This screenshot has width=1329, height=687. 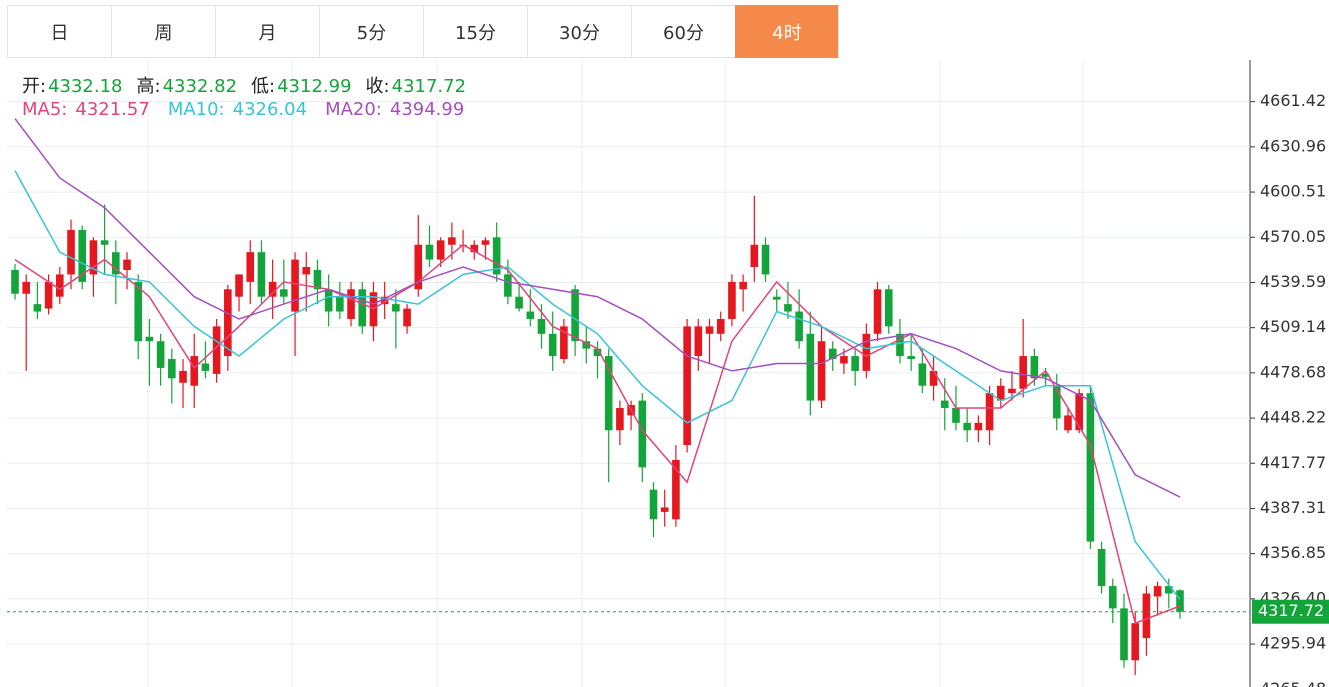 I want to click on y-tick-label: 4265.48, so click(x=1293, y=683).